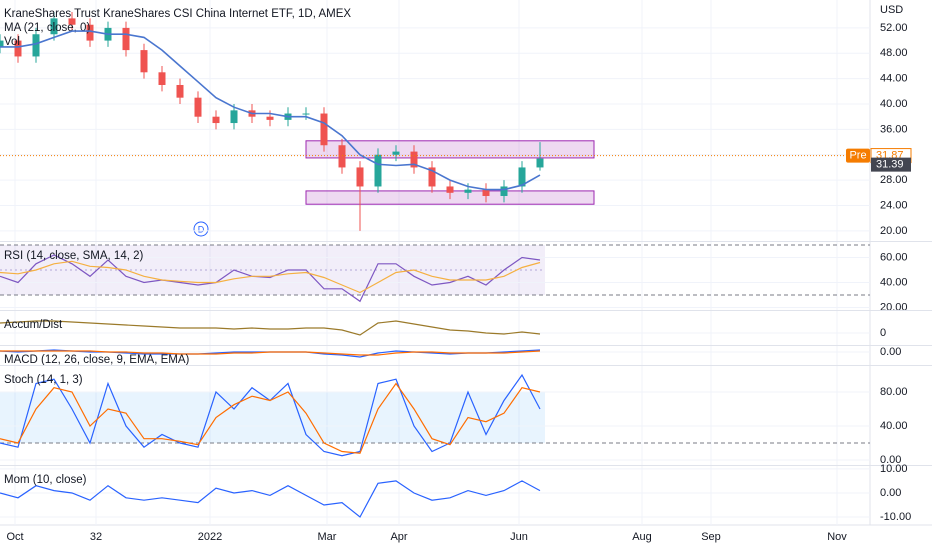  I want to click on x-tick-label: Aug, so click(642, 537).